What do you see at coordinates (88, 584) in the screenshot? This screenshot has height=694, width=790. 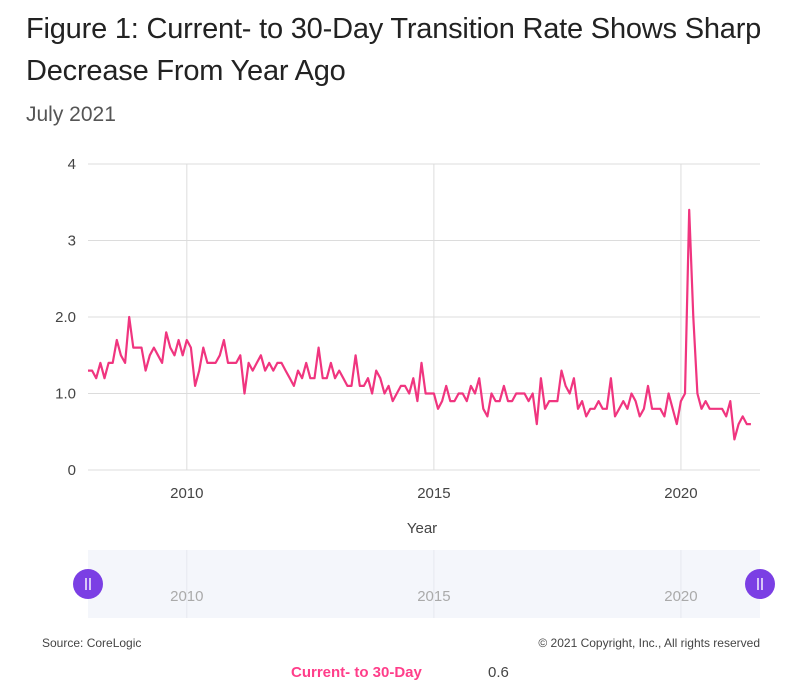 I see `navigator-left-handle` at bounding box center [88, 584].